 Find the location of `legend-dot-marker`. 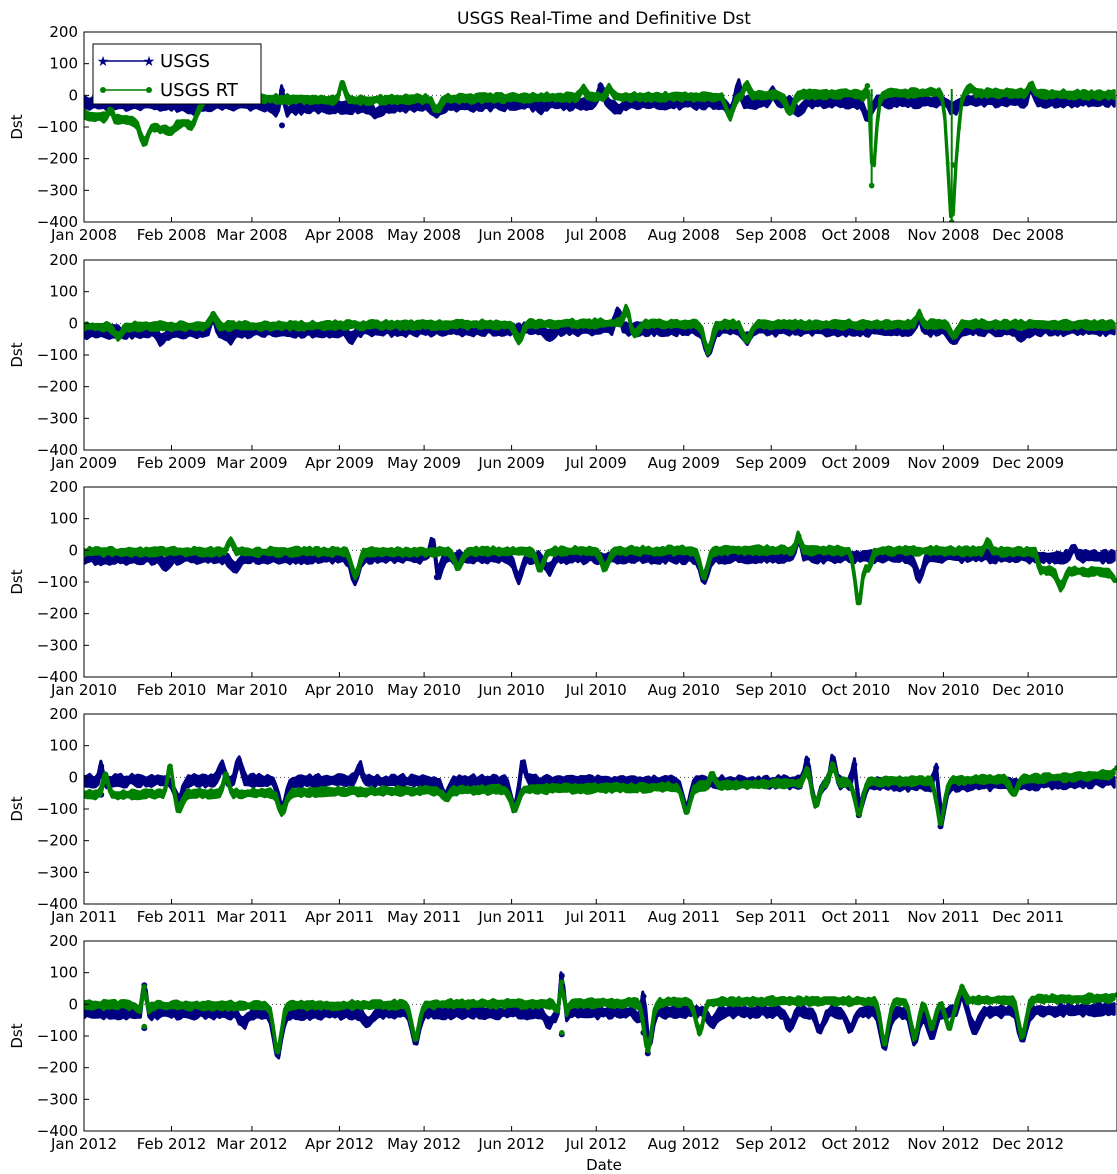

legend-dot-marker is located at coordinates (103, 90).